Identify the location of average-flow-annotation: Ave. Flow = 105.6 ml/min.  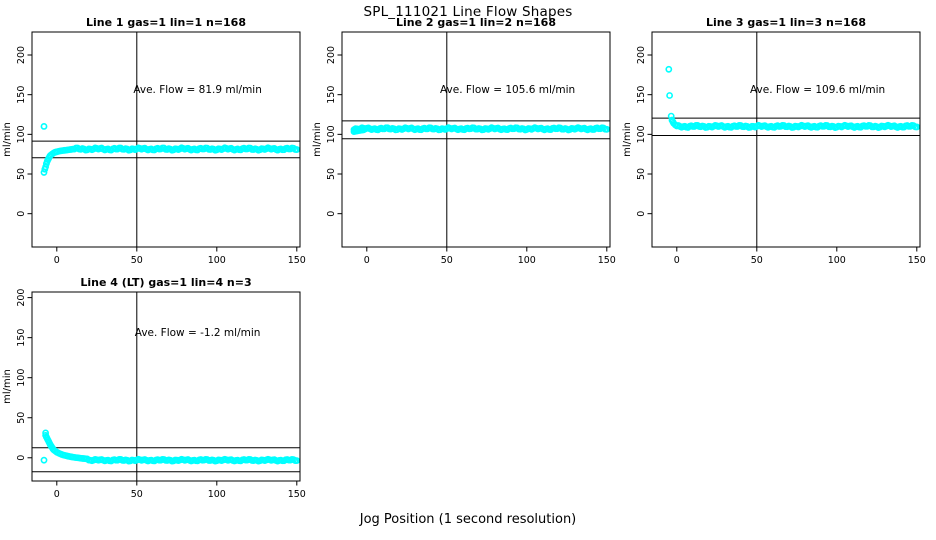
(507, 90).